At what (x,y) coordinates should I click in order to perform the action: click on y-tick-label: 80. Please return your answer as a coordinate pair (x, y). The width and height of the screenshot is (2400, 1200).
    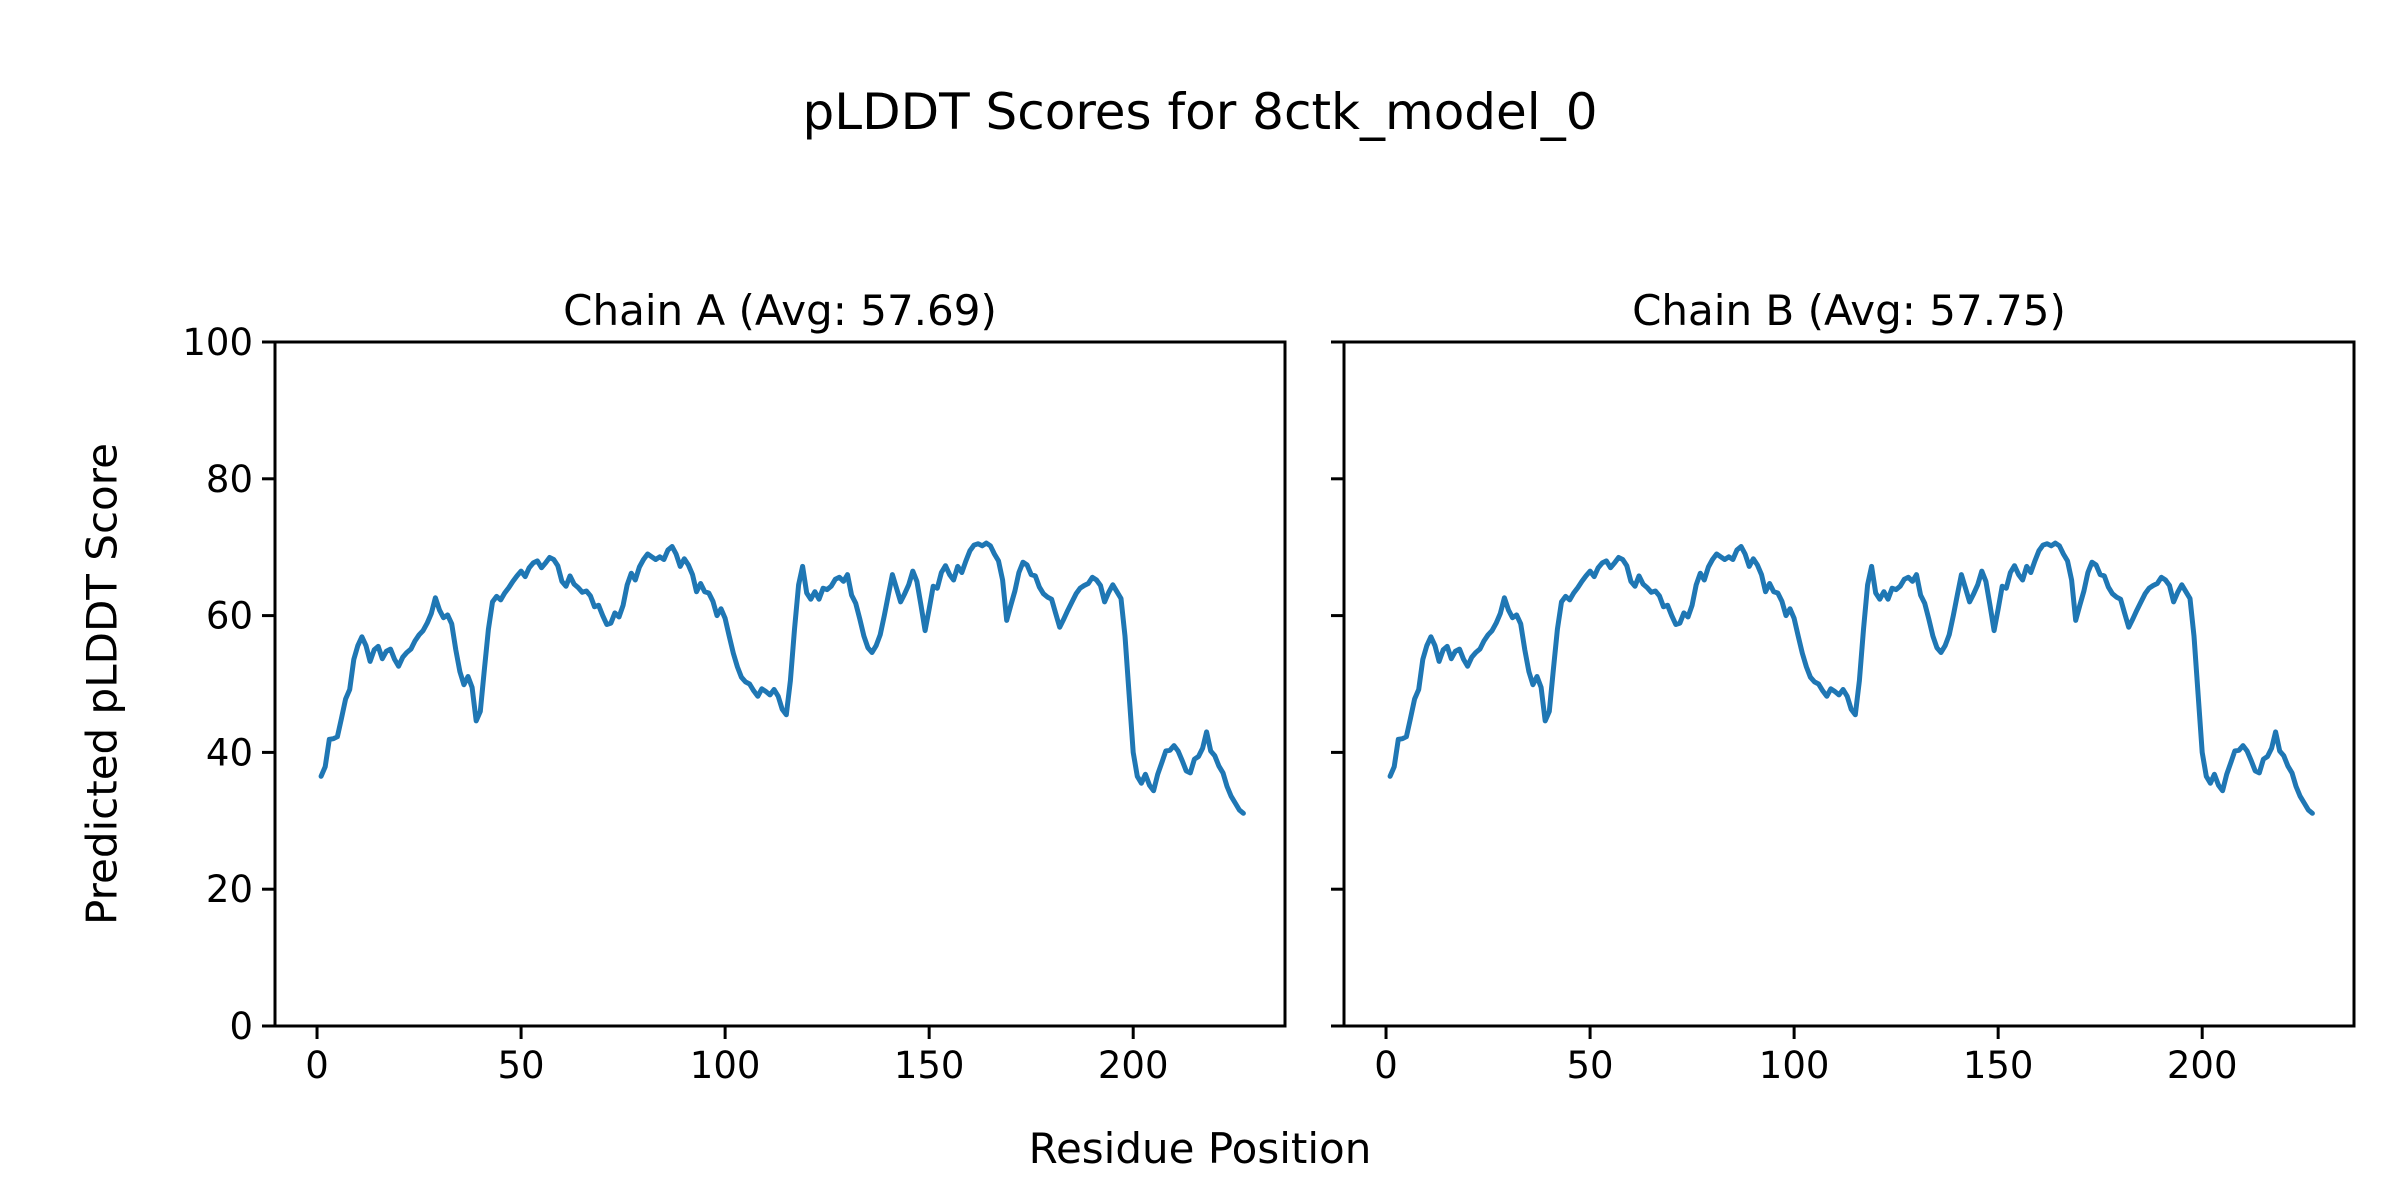
    Looking at the image, I should click on (229, 479).